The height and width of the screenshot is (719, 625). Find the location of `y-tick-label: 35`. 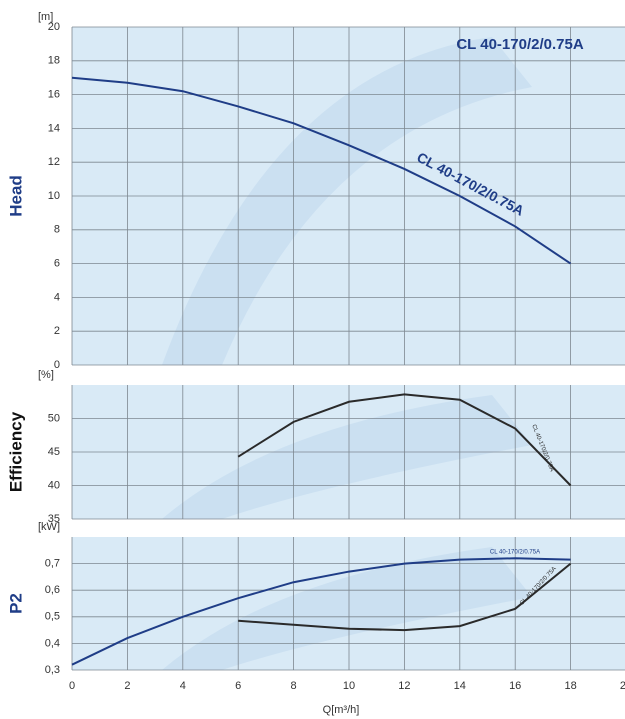

y-tick-label: 35 is located at coordinates (54, 519).